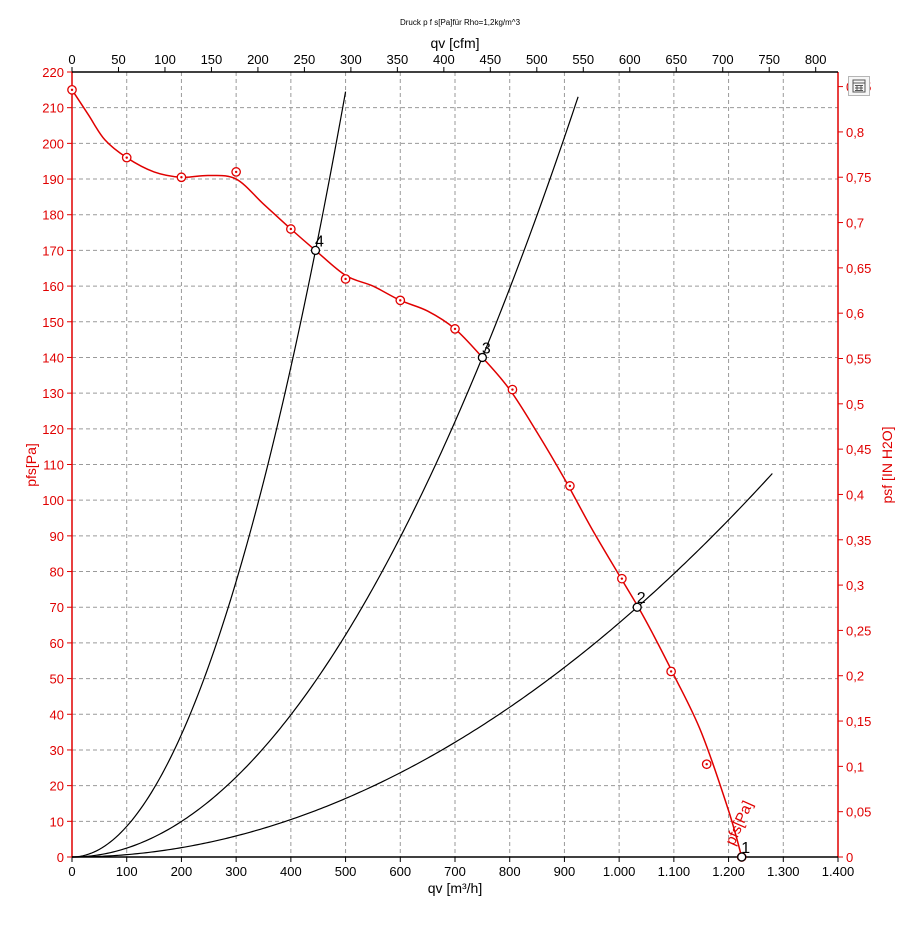  I want to click on y-tick-label: 130, so click(53, 393).